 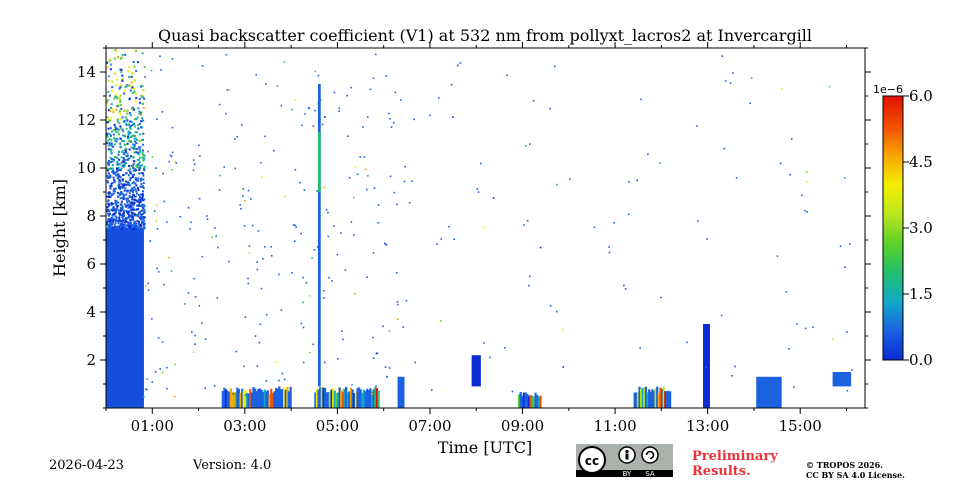 What do you see at coordinates (893, 228) in the screenshot?
I see `colorbar-gradient` at bounding box center [893, 228].